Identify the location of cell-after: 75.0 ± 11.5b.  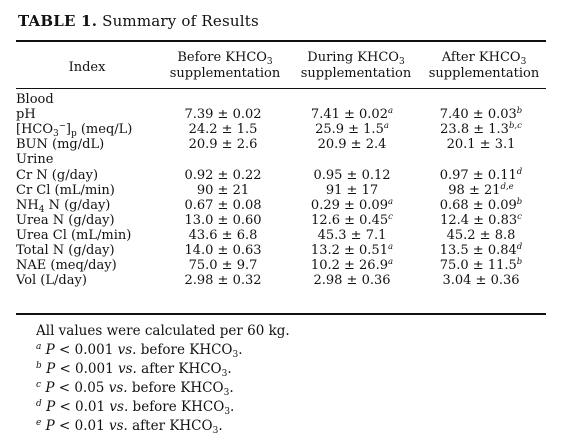
(481, 265).